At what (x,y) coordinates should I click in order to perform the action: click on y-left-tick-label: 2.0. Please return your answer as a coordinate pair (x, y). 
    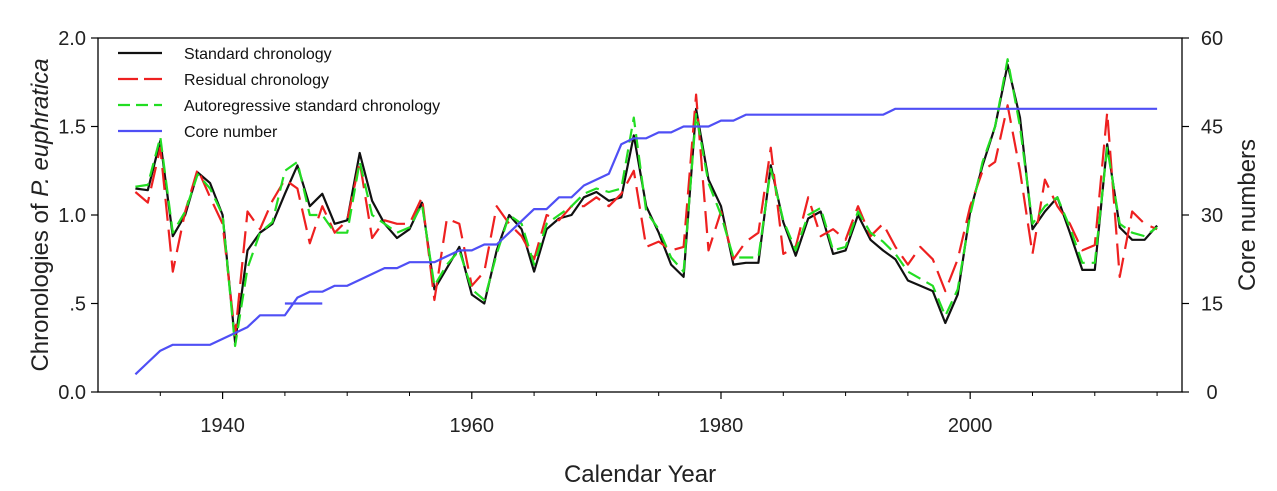
    Looking at the image, I should click on (72, 39).